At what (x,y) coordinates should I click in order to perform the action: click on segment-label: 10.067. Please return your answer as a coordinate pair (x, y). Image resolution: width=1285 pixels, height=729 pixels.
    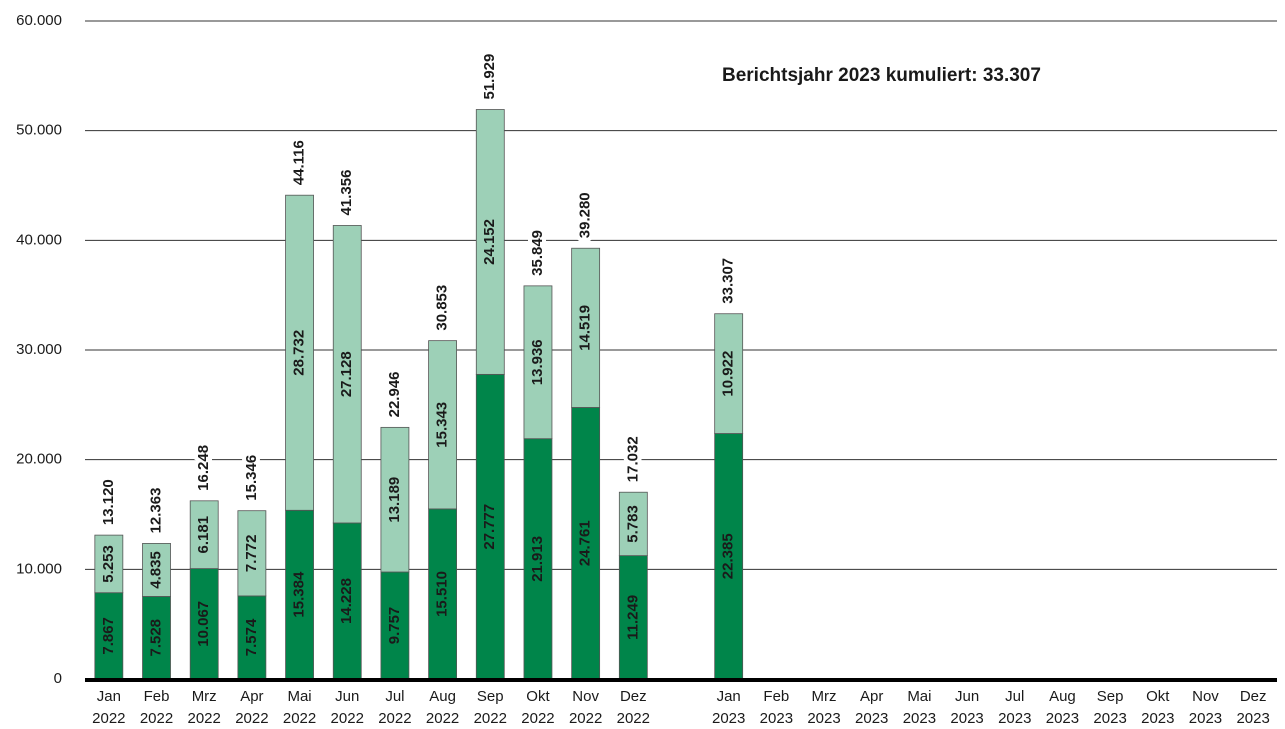
    Looking at the image, I should click on (203, 624).